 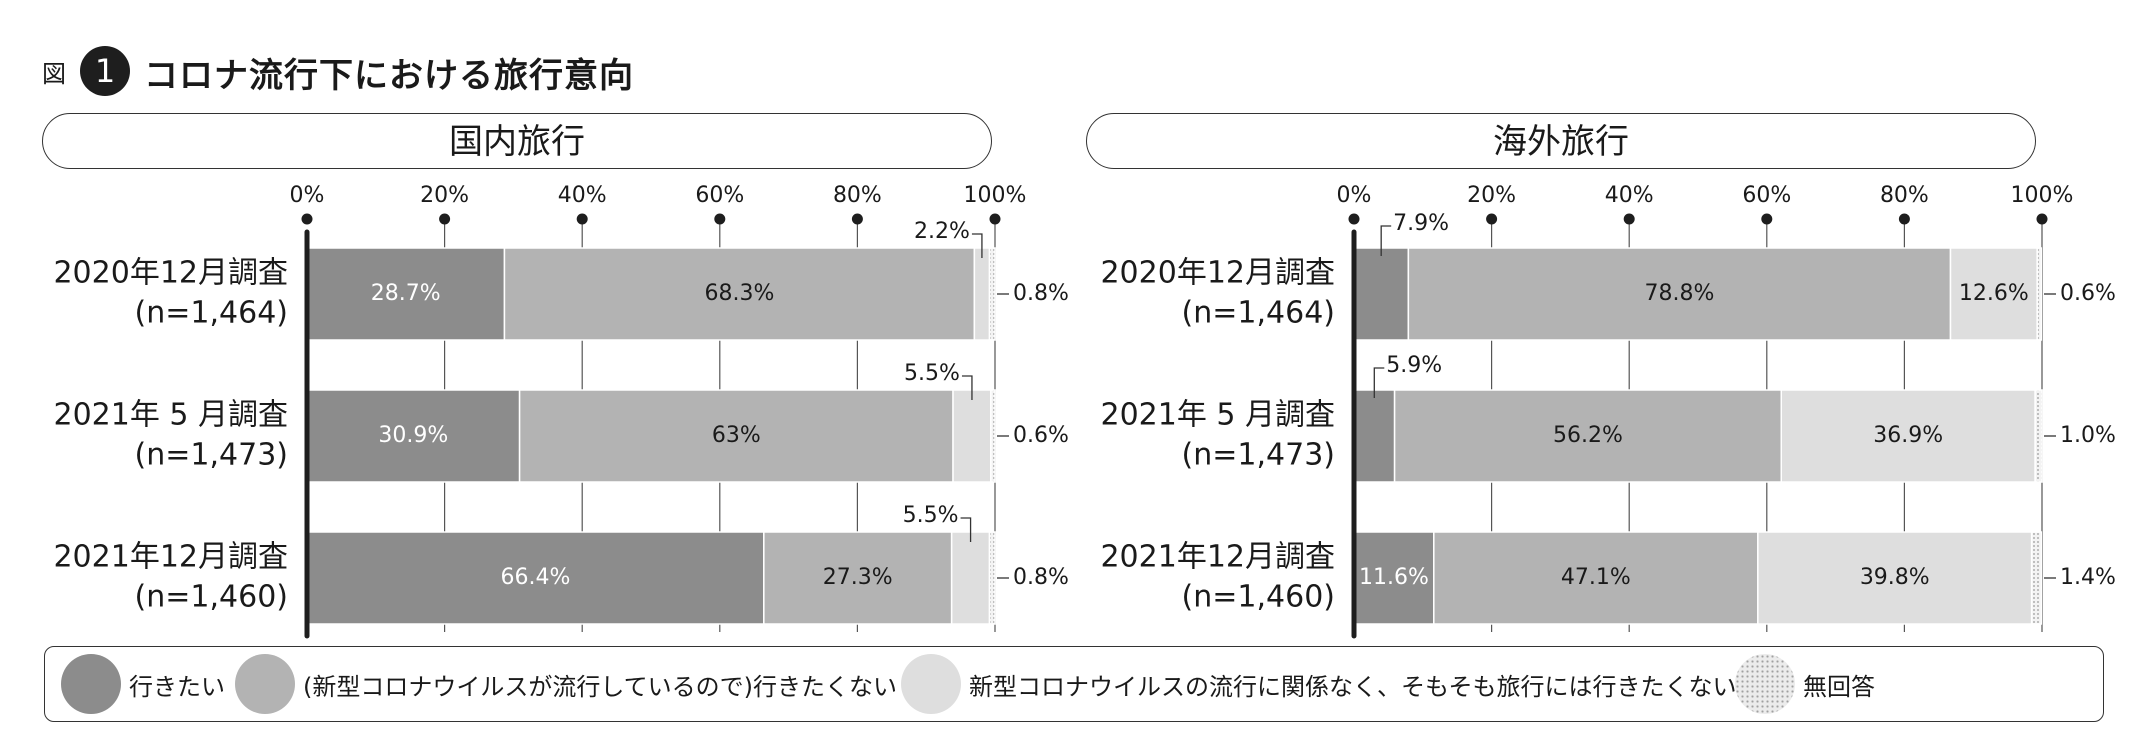 I want to click on tick-label-overseas-1: 20%, so click(x=1491, y=195).